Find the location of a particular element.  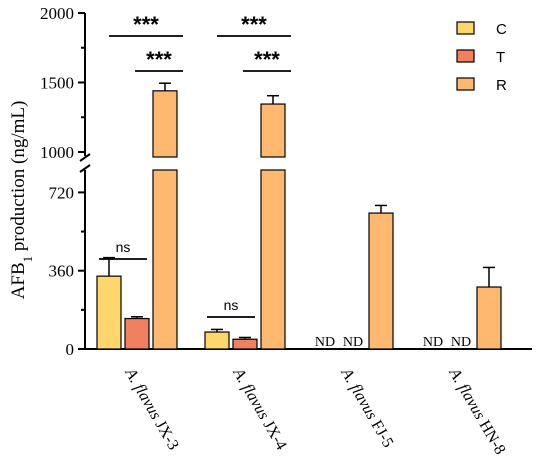

y-tick-label: 2000 is located at coordinates (57, 13).